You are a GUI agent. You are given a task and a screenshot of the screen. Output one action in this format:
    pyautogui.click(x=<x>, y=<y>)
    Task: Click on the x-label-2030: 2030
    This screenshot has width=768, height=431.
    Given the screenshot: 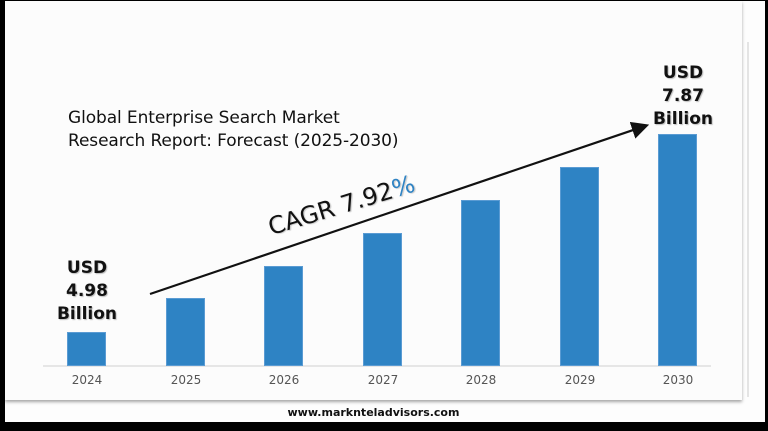 What is the action you would take?
    pyautogui.click(x=678, y=380)
    